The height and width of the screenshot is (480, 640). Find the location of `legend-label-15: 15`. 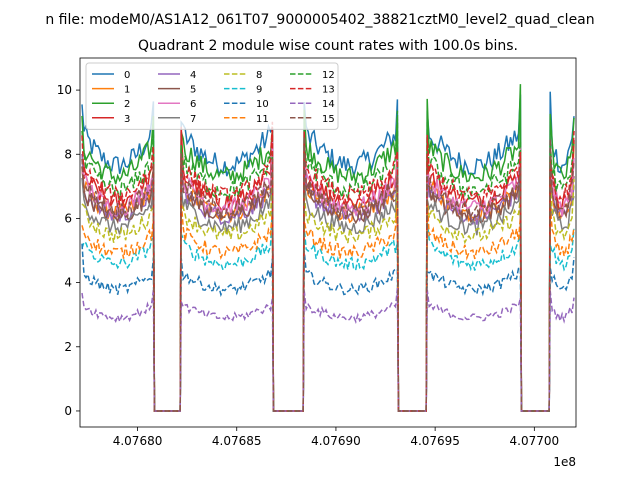

legend-label-15: 15 is located at coordinates (328, 119).